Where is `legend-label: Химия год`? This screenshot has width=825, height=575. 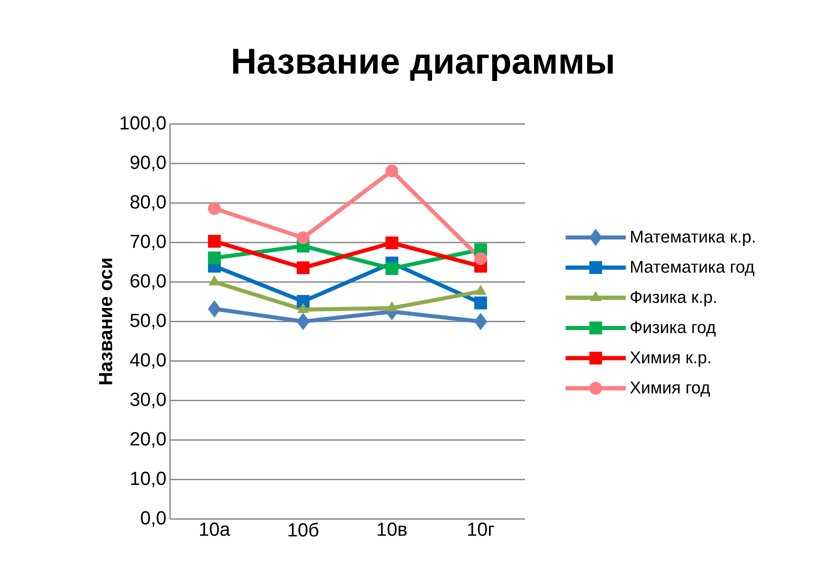
legend-label: Химия год is located at coordinates (670, 389).